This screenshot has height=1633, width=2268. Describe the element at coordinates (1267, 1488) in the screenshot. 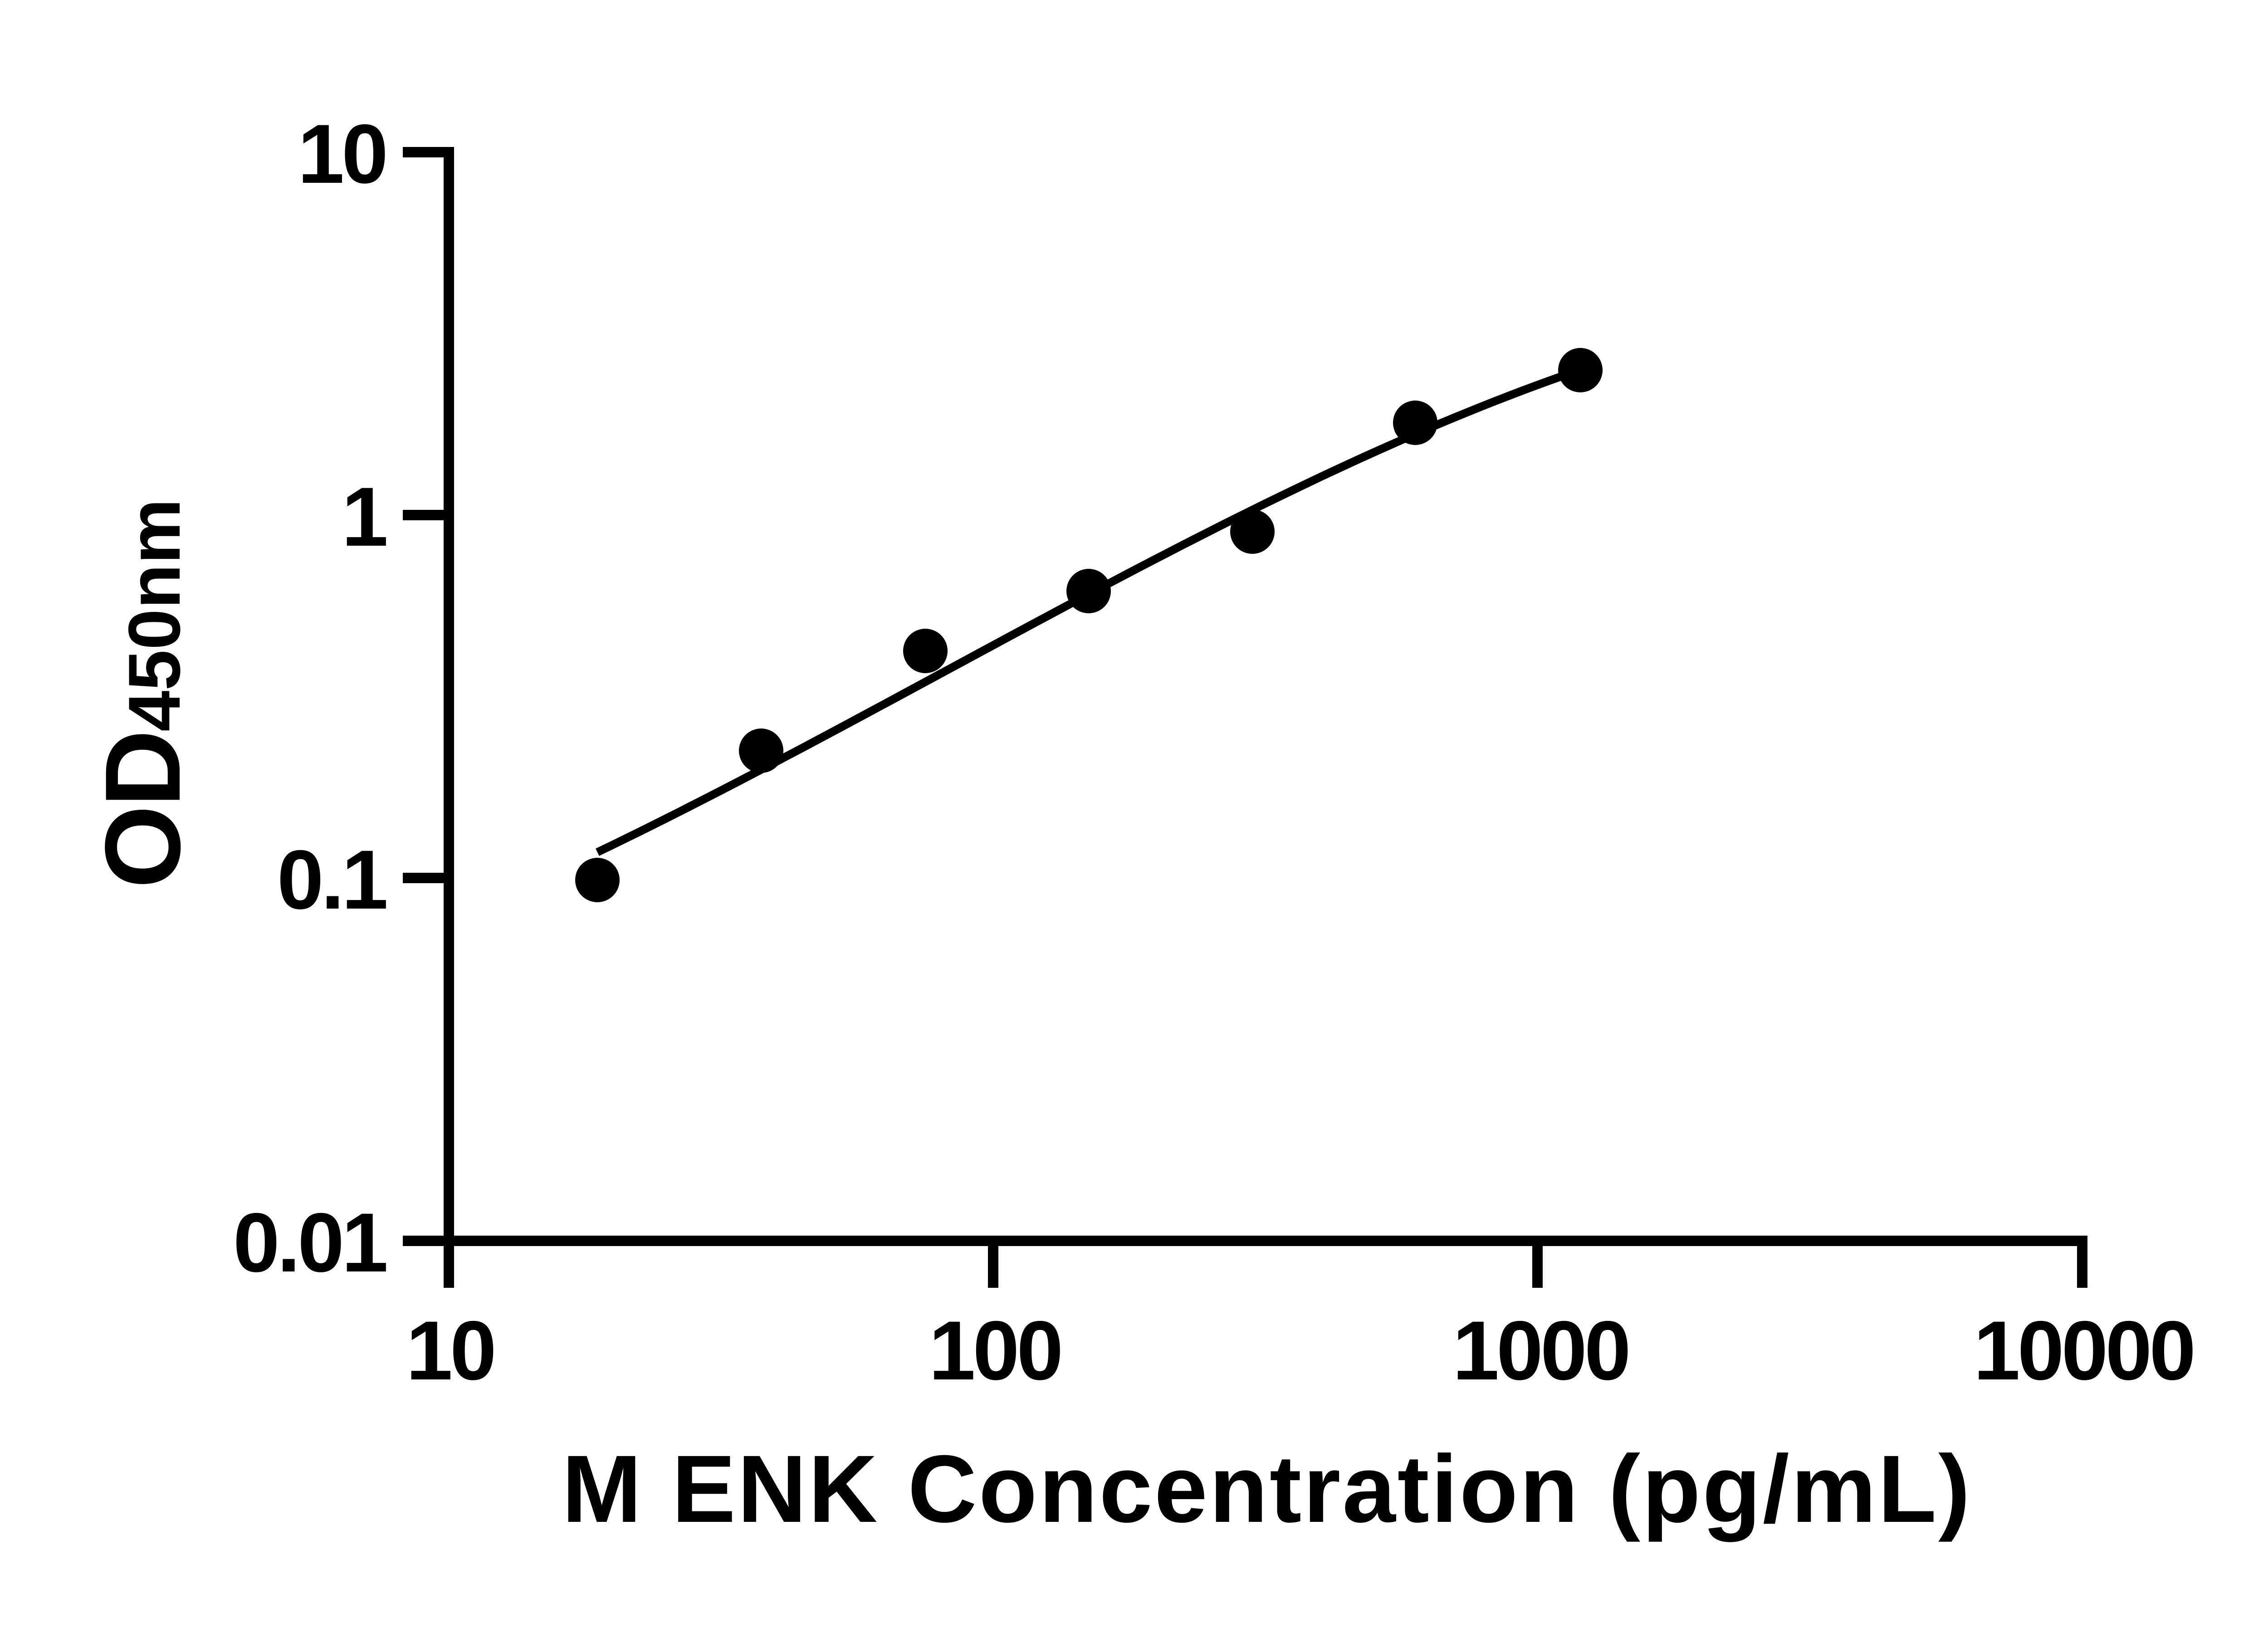

I see `svg-text: M ENK Concentration (pg/mL)` at that location.